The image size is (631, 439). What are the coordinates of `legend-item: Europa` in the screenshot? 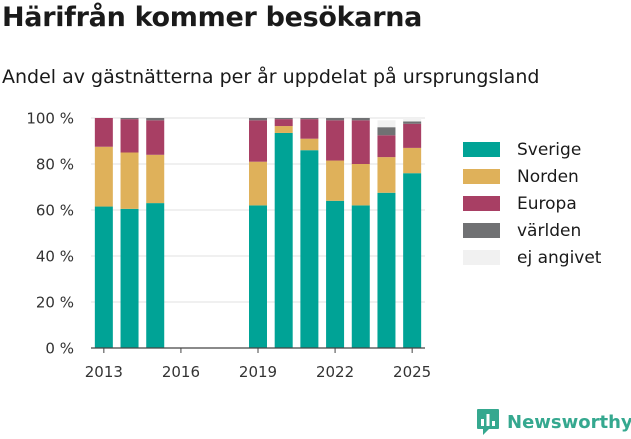 It's located at (532, 203).